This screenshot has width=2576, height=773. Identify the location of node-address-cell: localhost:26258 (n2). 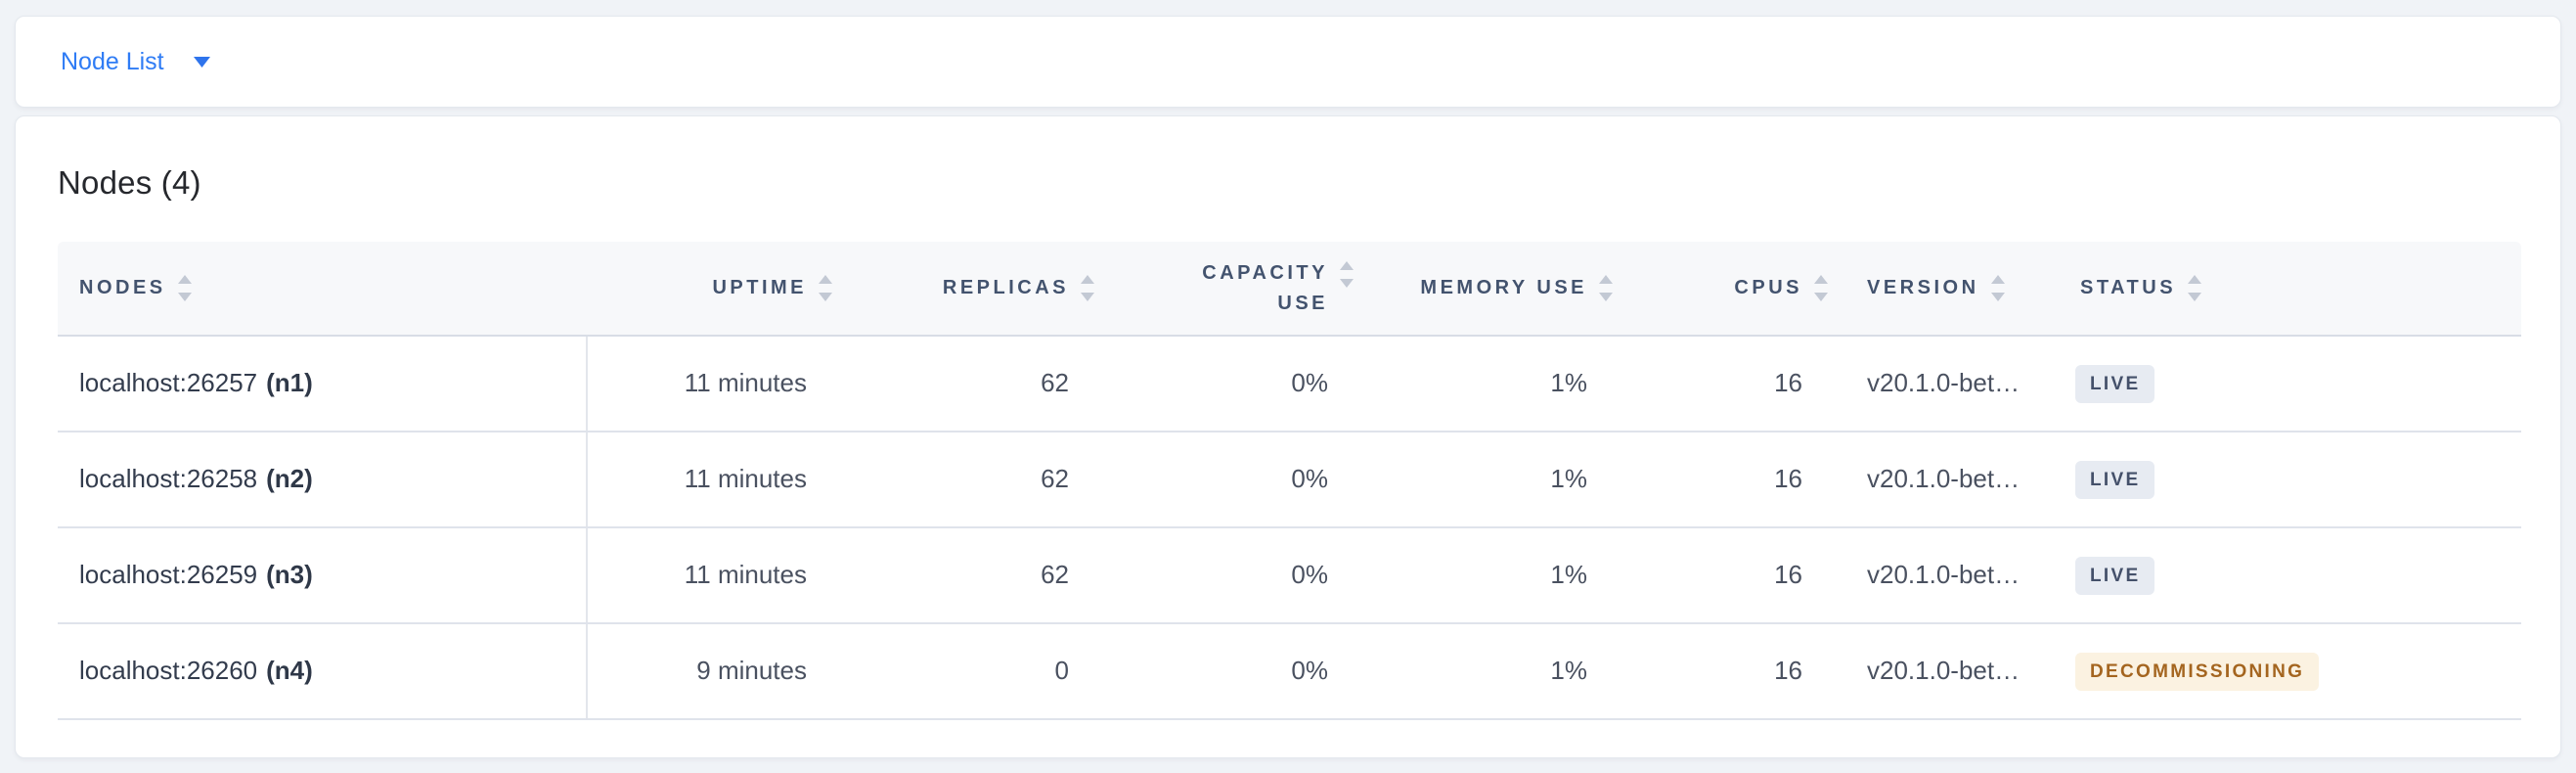
(323, 479).